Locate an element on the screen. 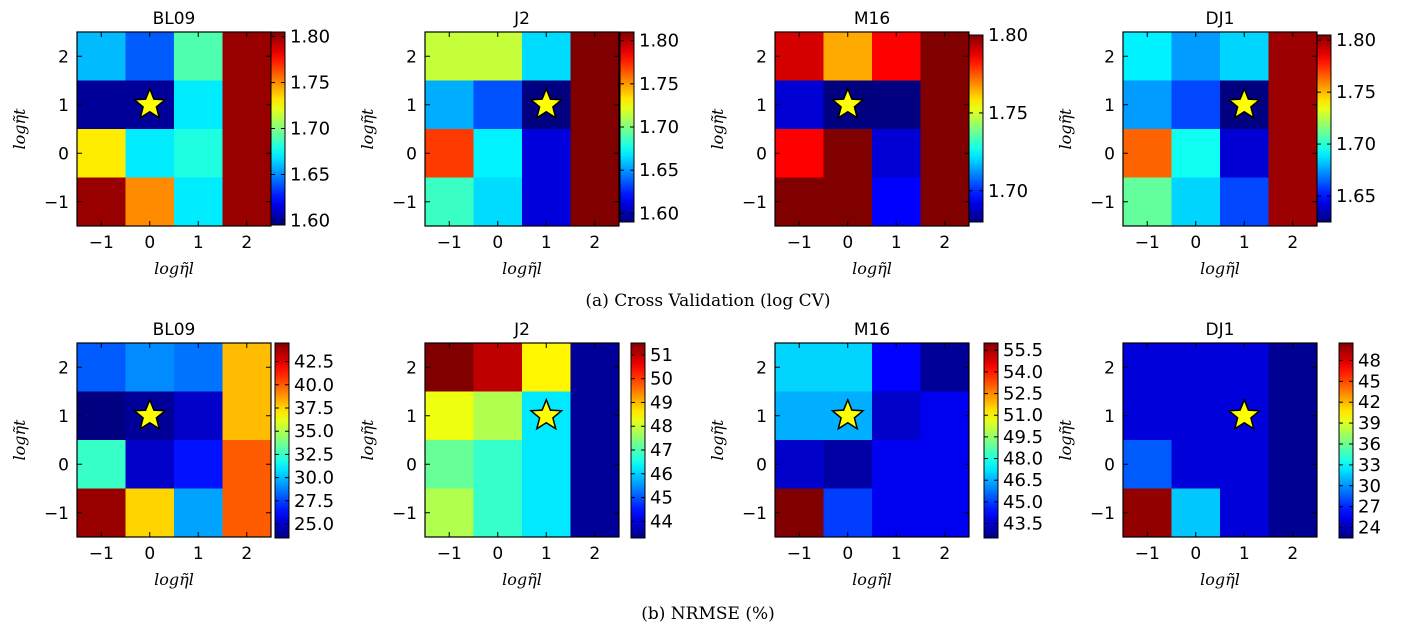 This screenshot has width=1417, height=633. colorbar-tick-label: 30.0 is located at coordinates (314, 478).